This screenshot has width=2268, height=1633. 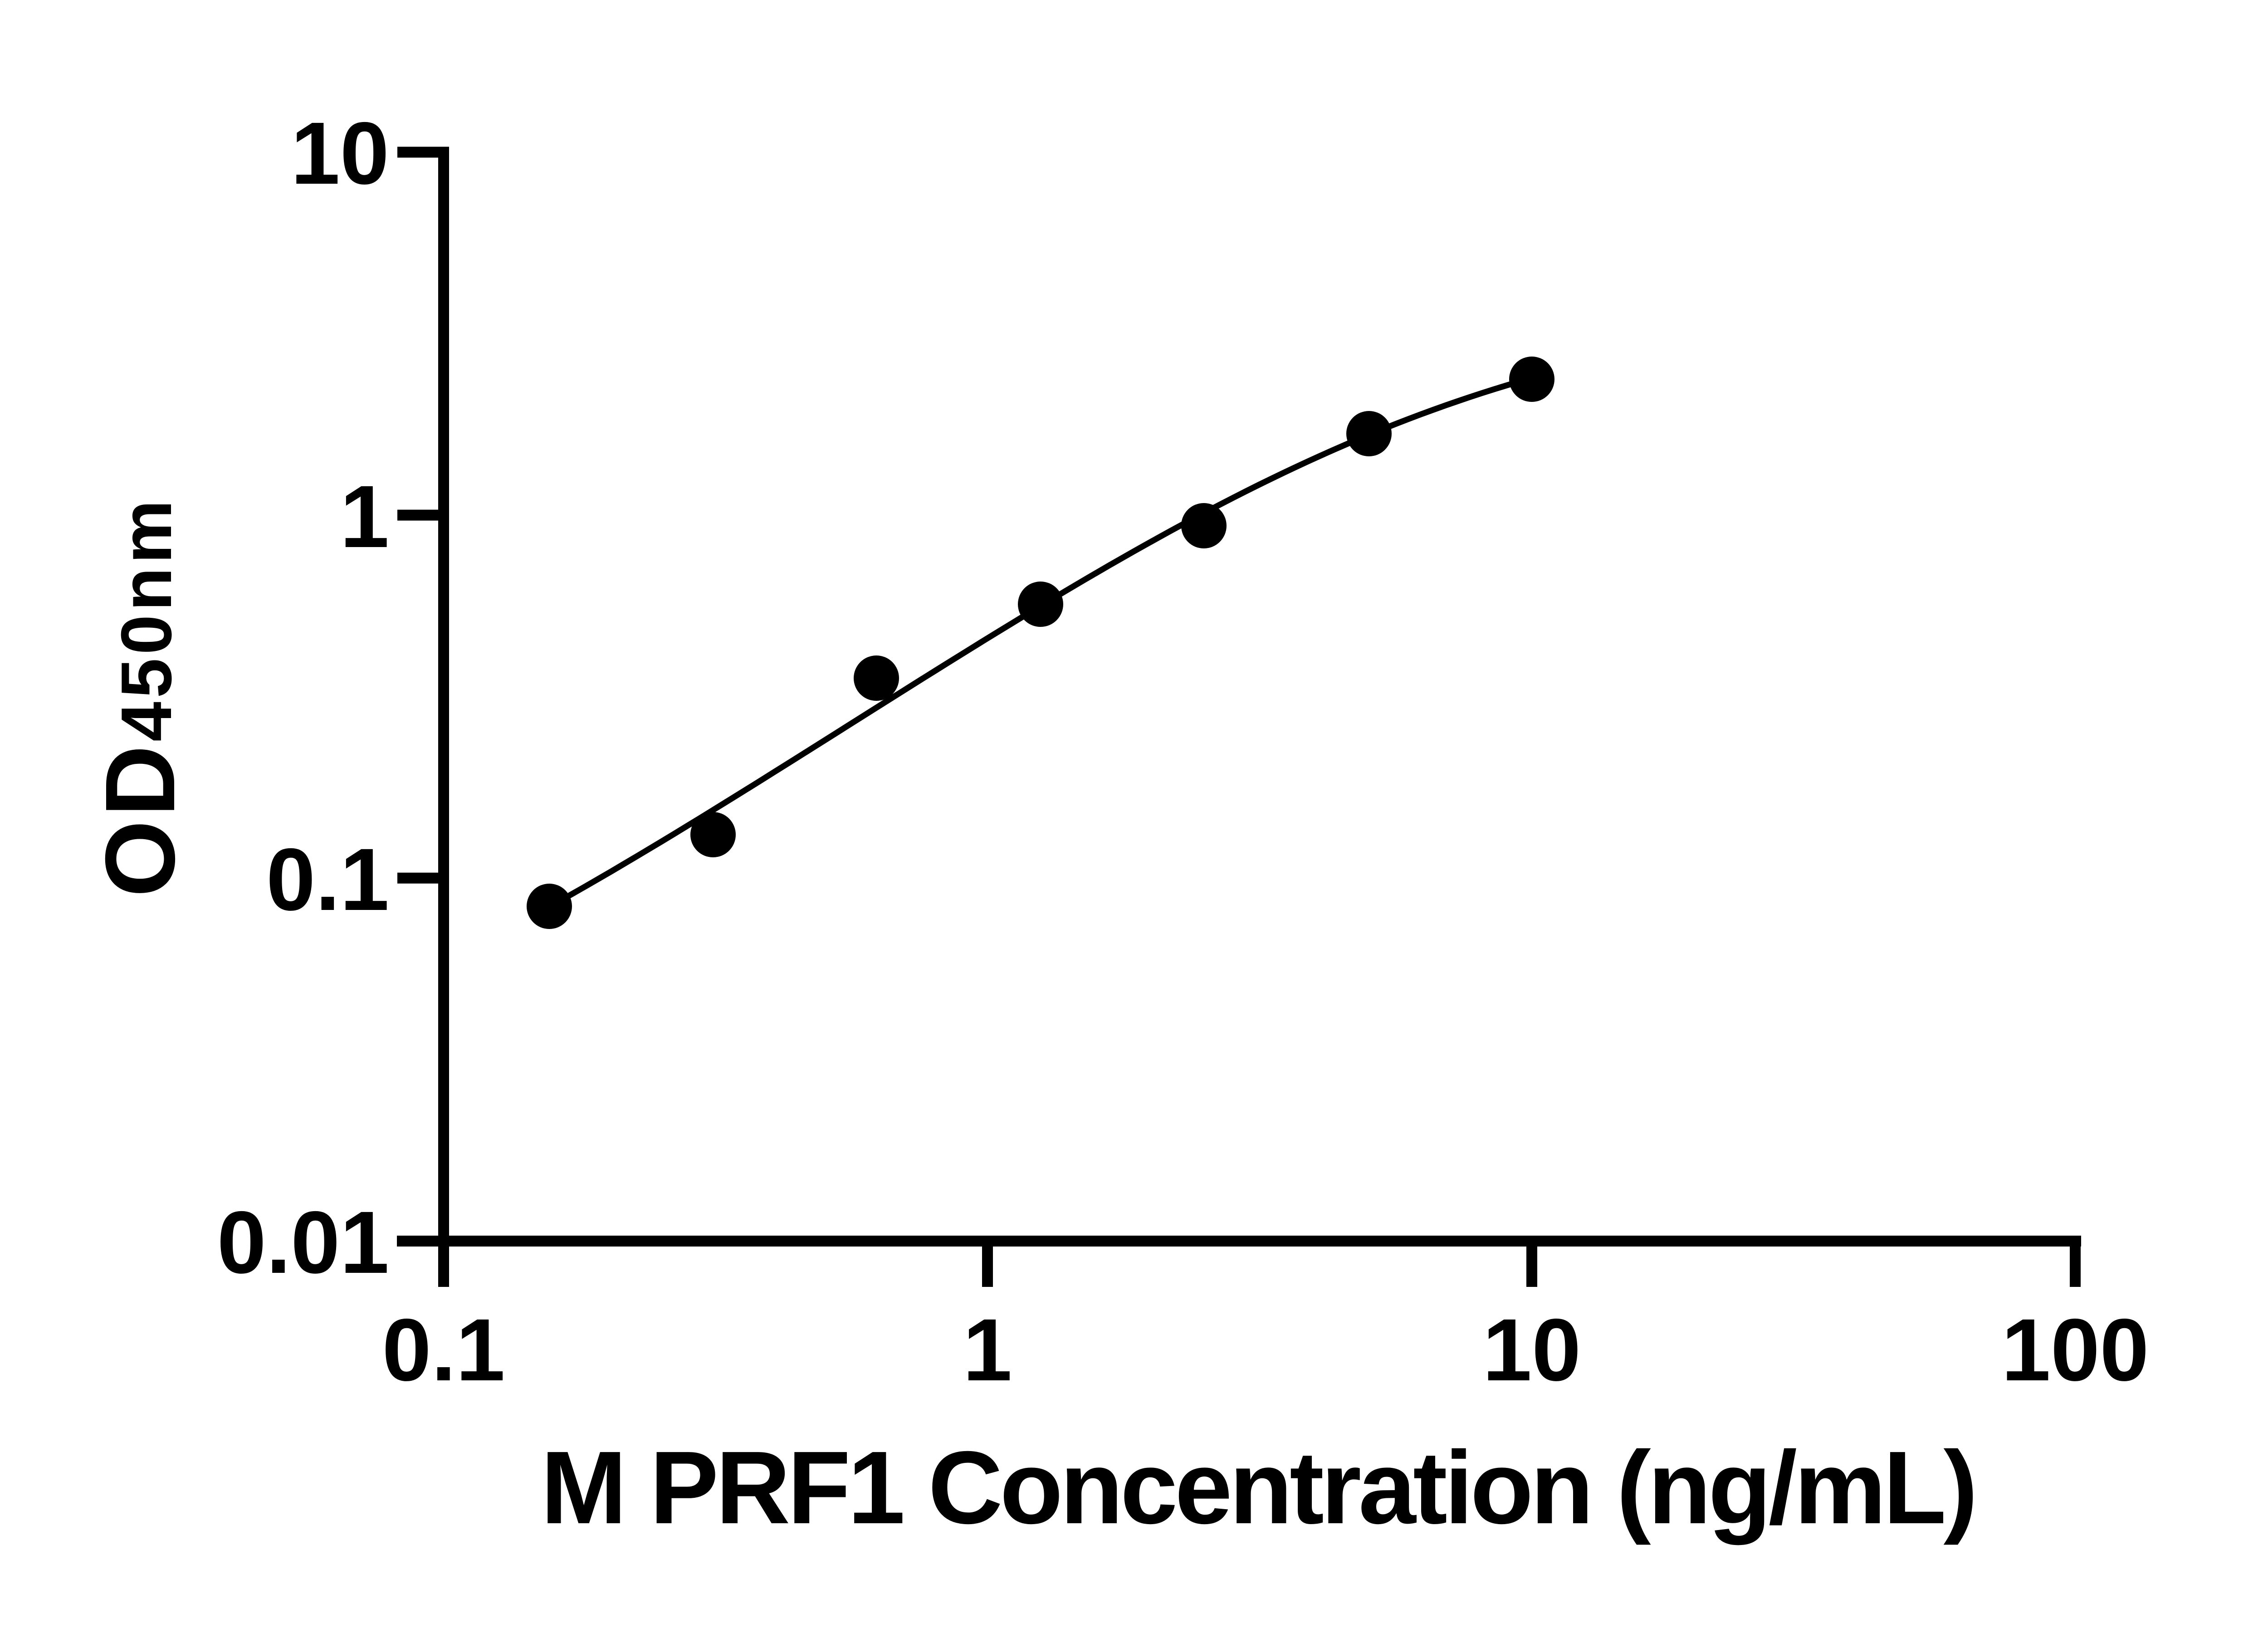 What do you see at coordinates (1258, 1487) in the screenshot?
I see `svg-text: M PRF1 Concentration (ng/mL)` at bounding box center [1258, 1487].